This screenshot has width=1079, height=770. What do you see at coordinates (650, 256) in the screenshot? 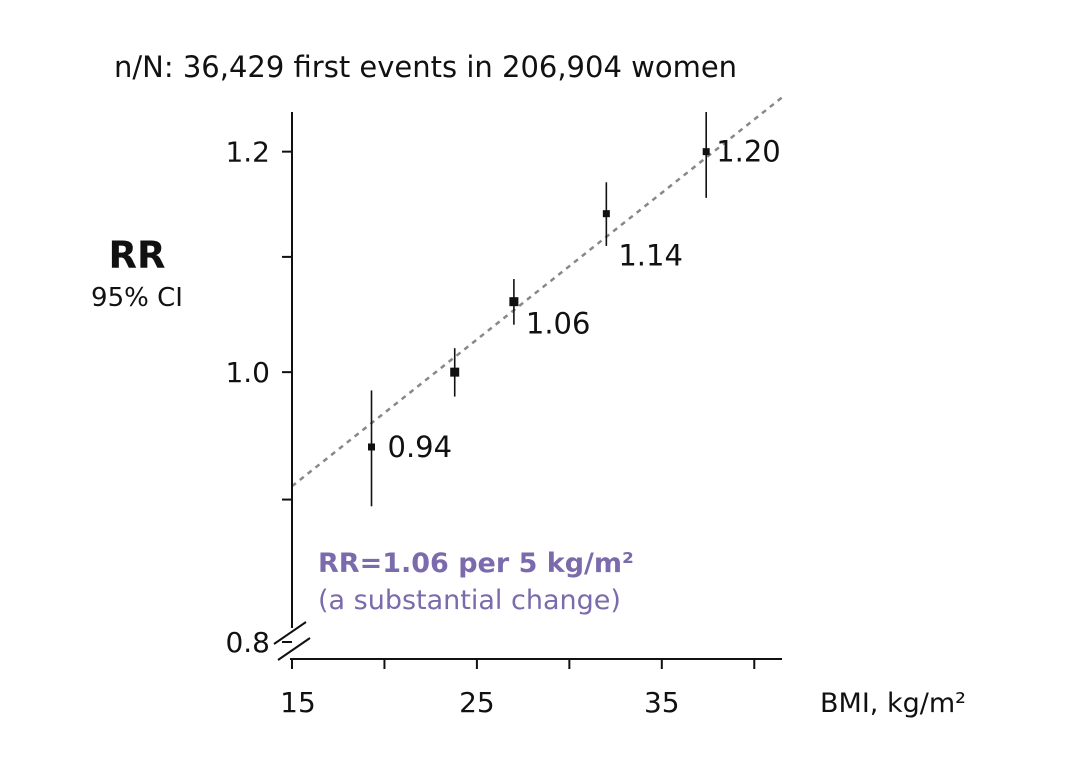
I see `point-label: 1.14` at bounding box center [650, 256].